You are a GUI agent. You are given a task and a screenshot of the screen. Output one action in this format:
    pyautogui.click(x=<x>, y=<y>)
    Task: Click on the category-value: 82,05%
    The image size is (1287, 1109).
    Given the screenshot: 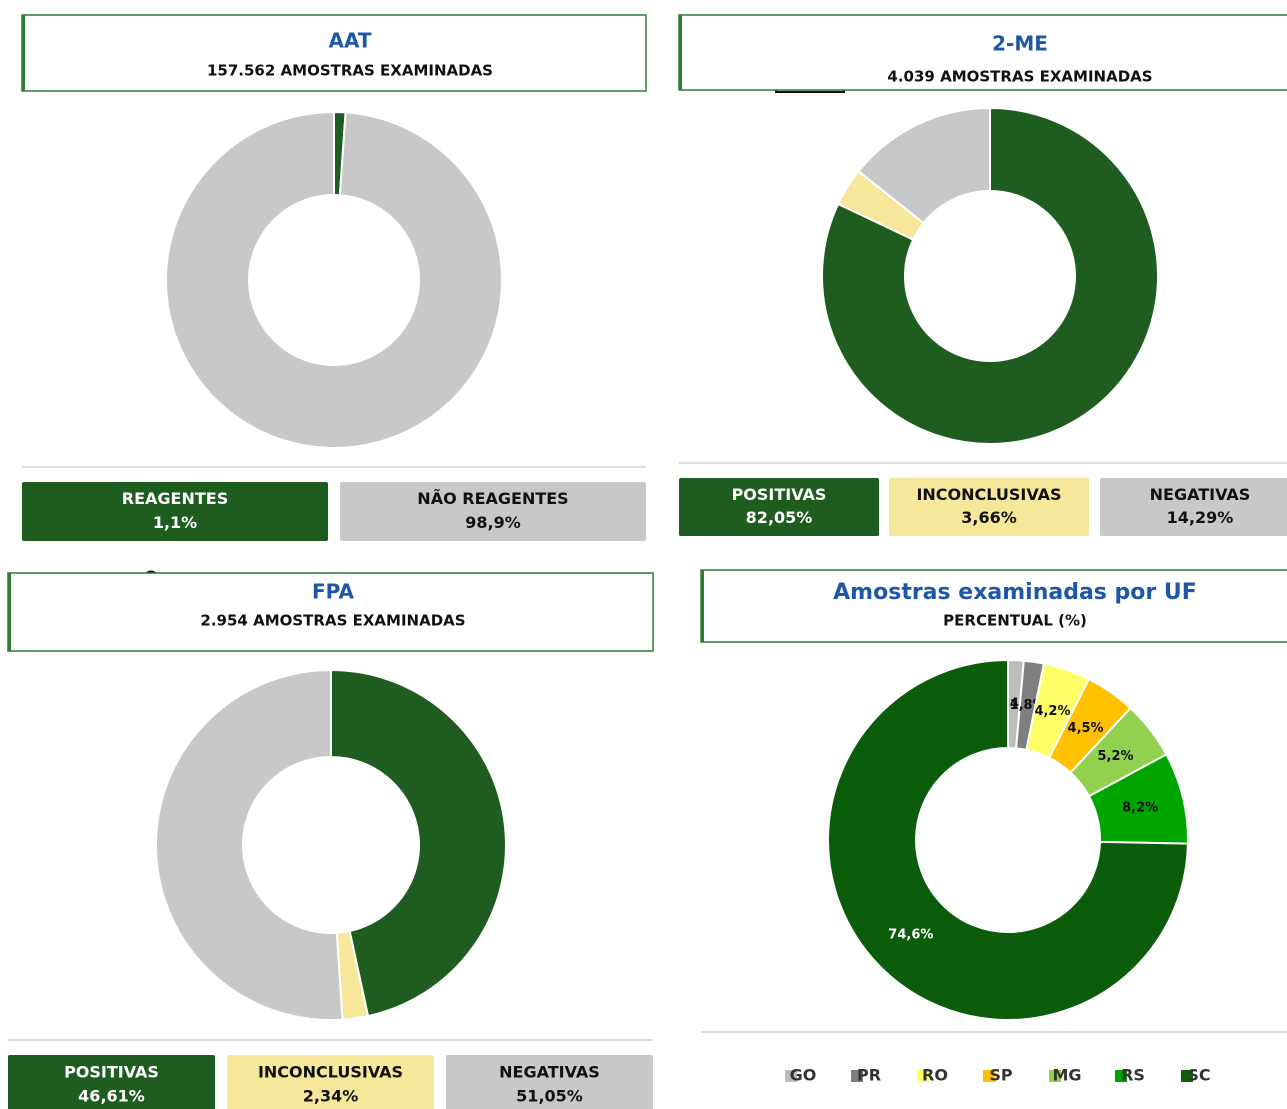 What is the action you would take?
    pyautogui.click(x=779, y=517)
    